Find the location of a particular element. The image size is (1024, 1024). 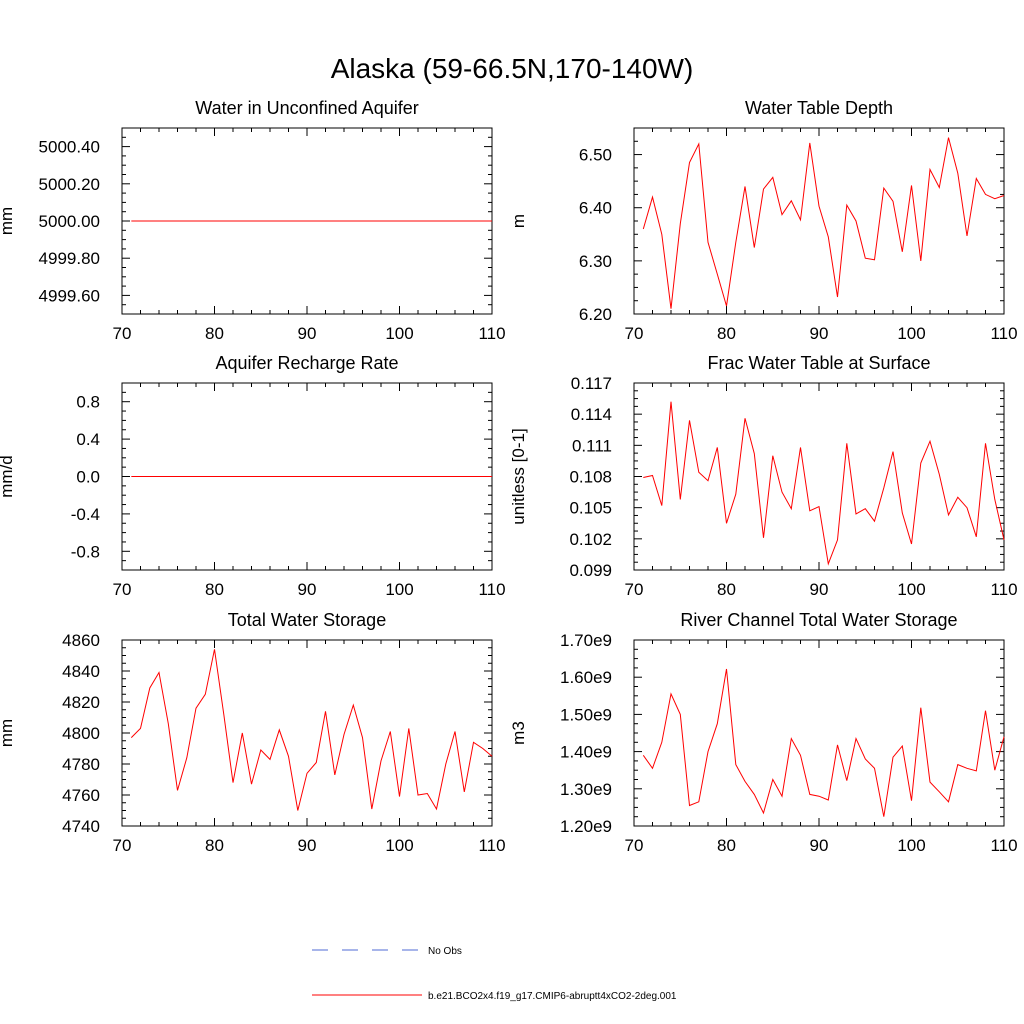

panel-title: Water Table Depth is located at coordinates (819, 108).